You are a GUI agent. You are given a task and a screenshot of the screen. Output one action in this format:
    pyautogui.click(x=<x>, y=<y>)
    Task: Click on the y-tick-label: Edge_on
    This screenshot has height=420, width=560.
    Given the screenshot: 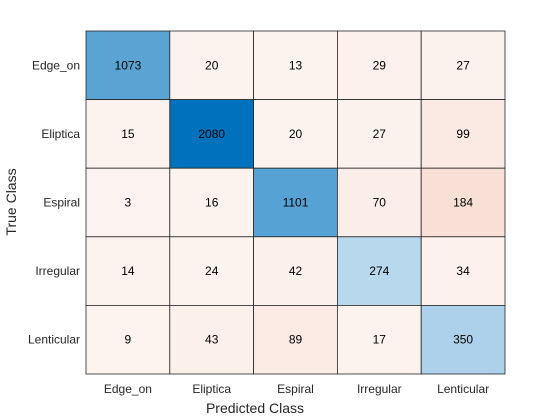 What is the action you would take?
    pyautogui.click(x=56, y=65)
    